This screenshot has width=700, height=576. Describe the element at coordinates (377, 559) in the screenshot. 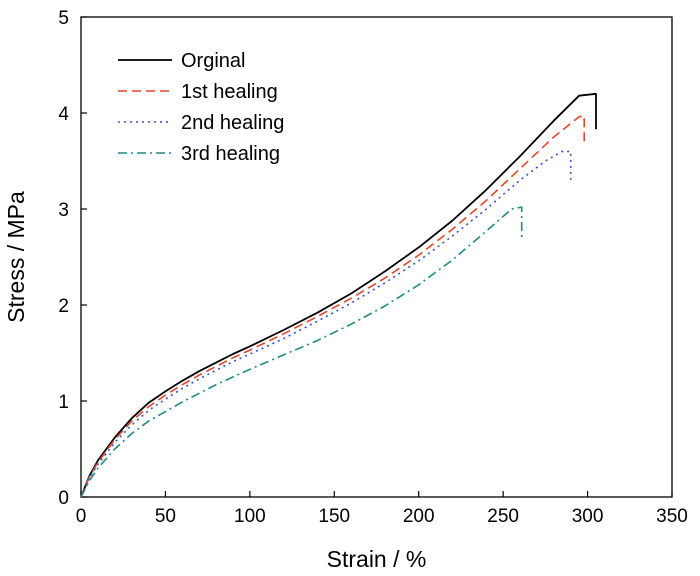

I see `x-axis-title: Strain / %` at that location.